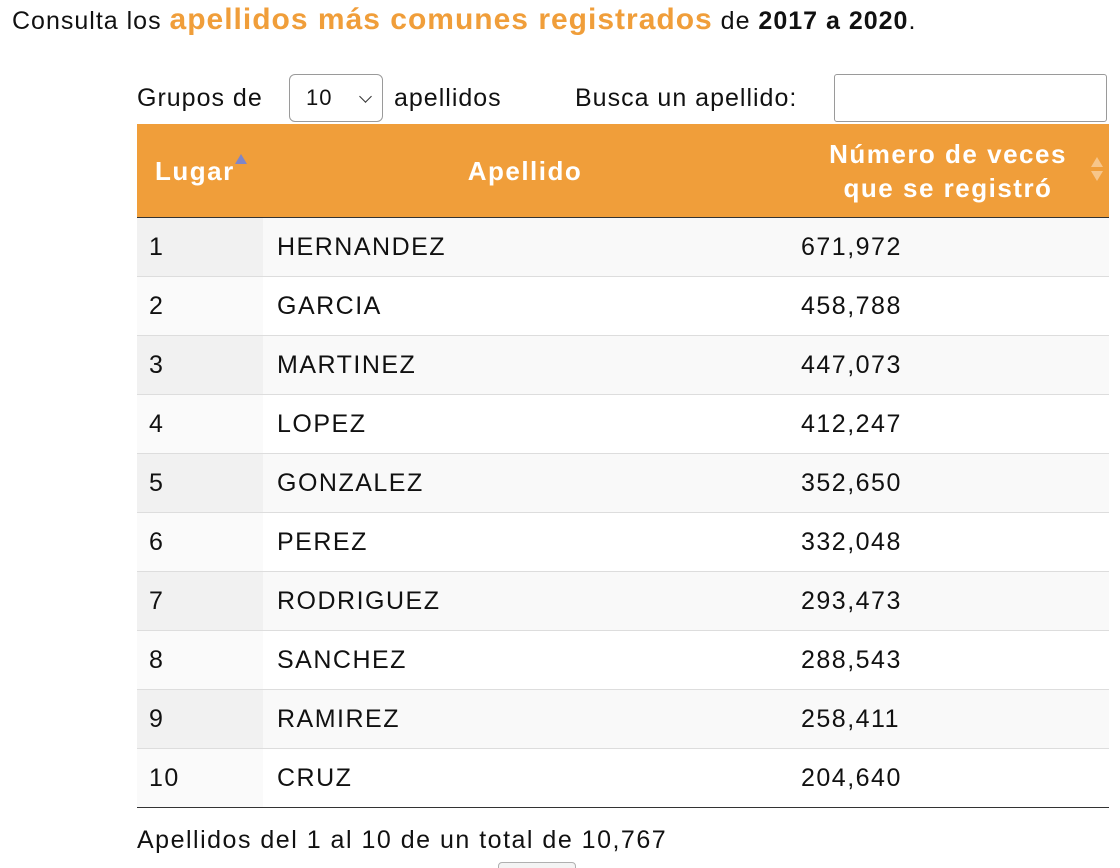  What do you see at coordinates (200, 98) in the screenshot?
I see `page-length-label: Grupos de` at bounding box center [200, 98].